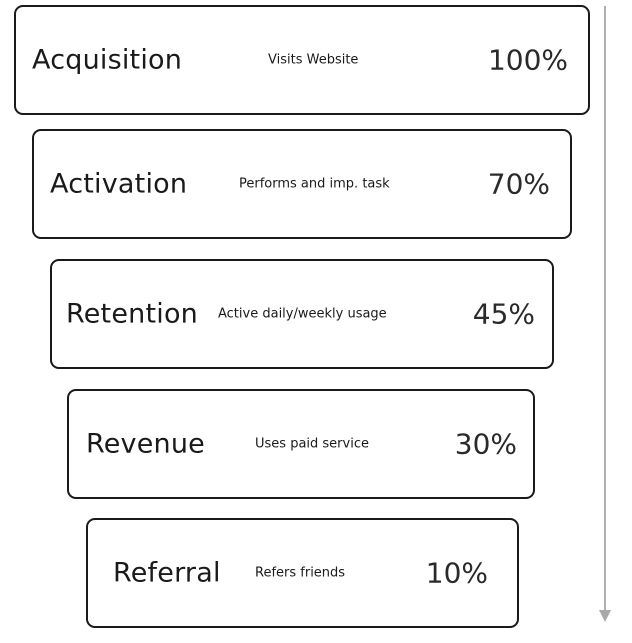  I want to click on funnel-stage-retention: Retention Active daily/weekly usage 45%, so click(302, 314).